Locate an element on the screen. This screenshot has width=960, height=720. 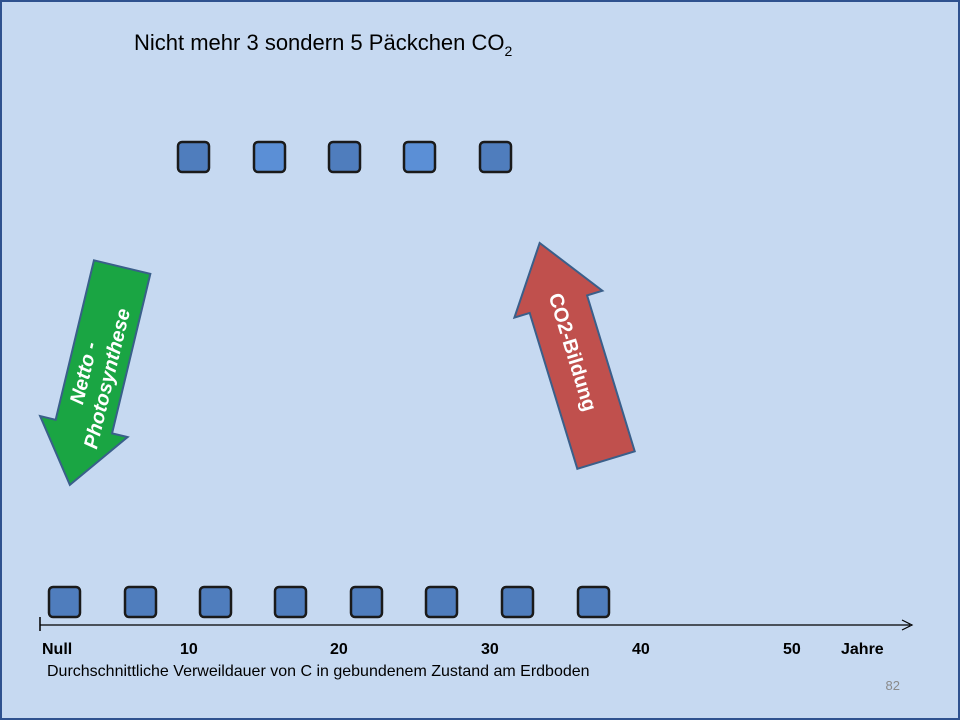
title-subscript: 2 is located at coordinates (509, 51).